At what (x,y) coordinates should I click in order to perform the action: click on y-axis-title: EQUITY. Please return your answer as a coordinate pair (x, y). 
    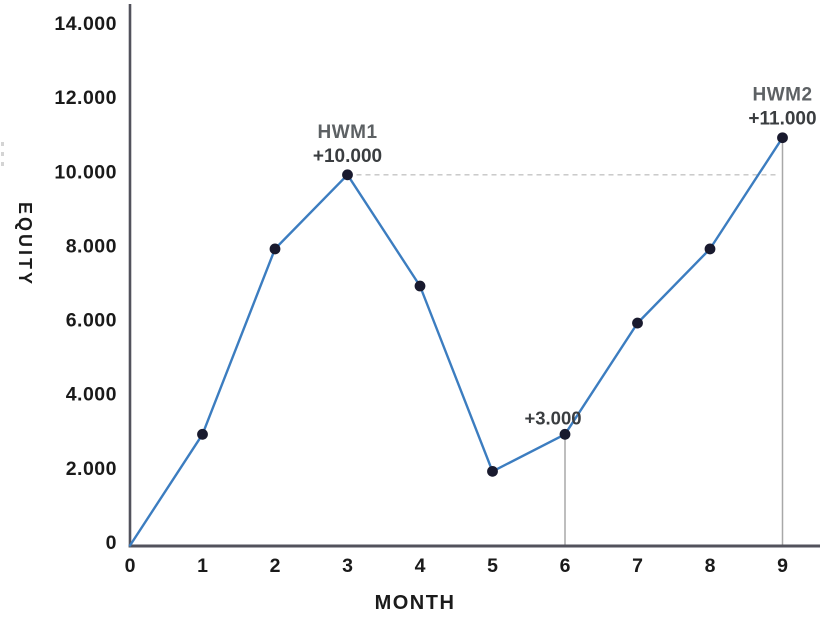
    Looking at the image, I should click on (25, 245).